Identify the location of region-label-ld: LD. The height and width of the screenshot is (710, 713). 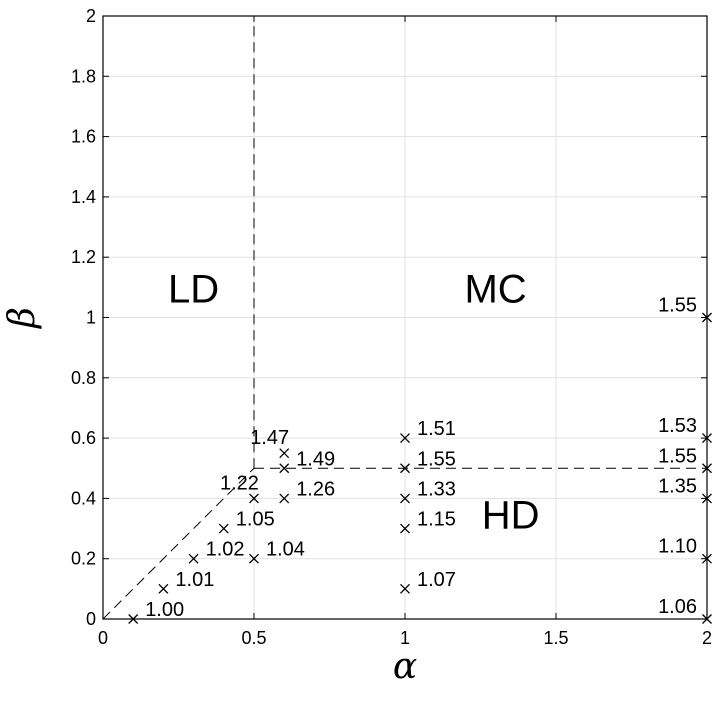
(193, 289).